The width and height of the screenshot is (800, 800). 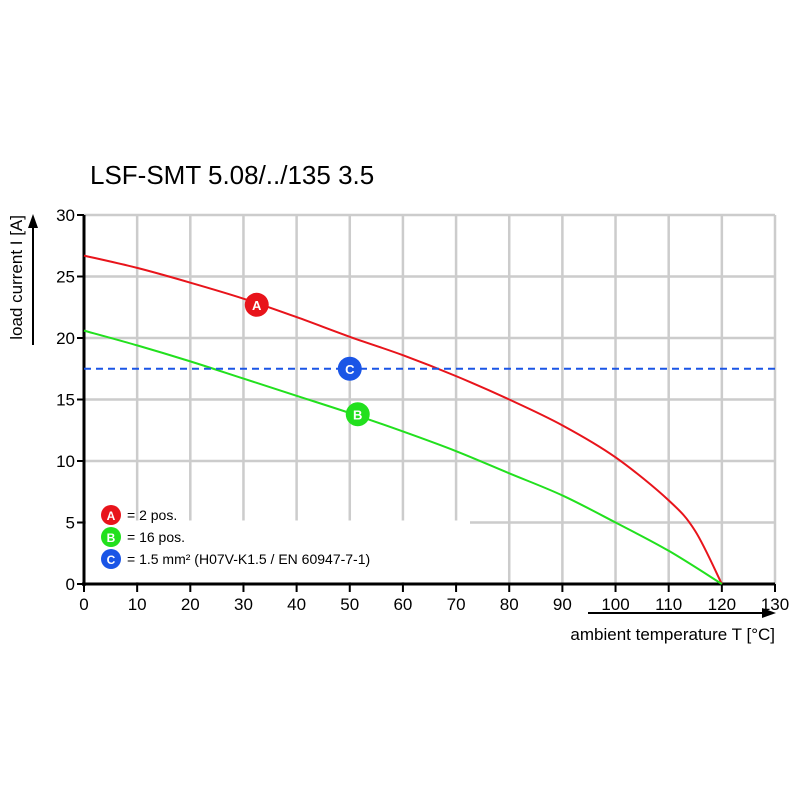 I want to click on y-tick-label: 25, so click(x=65, y=277).